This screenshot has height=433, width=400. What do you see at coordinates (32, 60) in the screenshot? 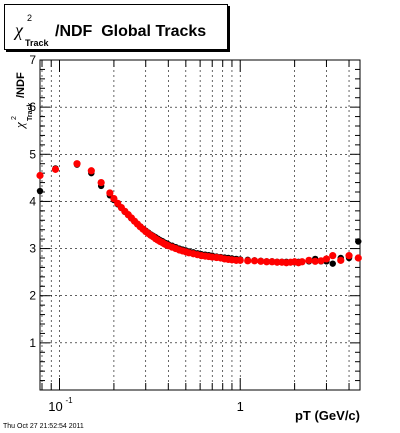
I see `y-tick-label: 7` at bounding box center [32, 60].